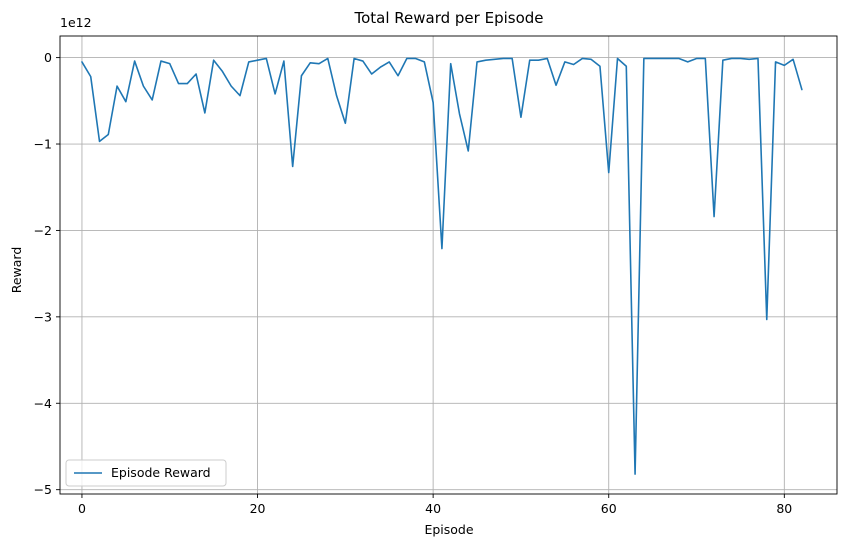 This screenshot has height=547, width=844. Describe the element at coordinates (43, 230) in the screenshot. I see `y-tick-label: −2` at that location.